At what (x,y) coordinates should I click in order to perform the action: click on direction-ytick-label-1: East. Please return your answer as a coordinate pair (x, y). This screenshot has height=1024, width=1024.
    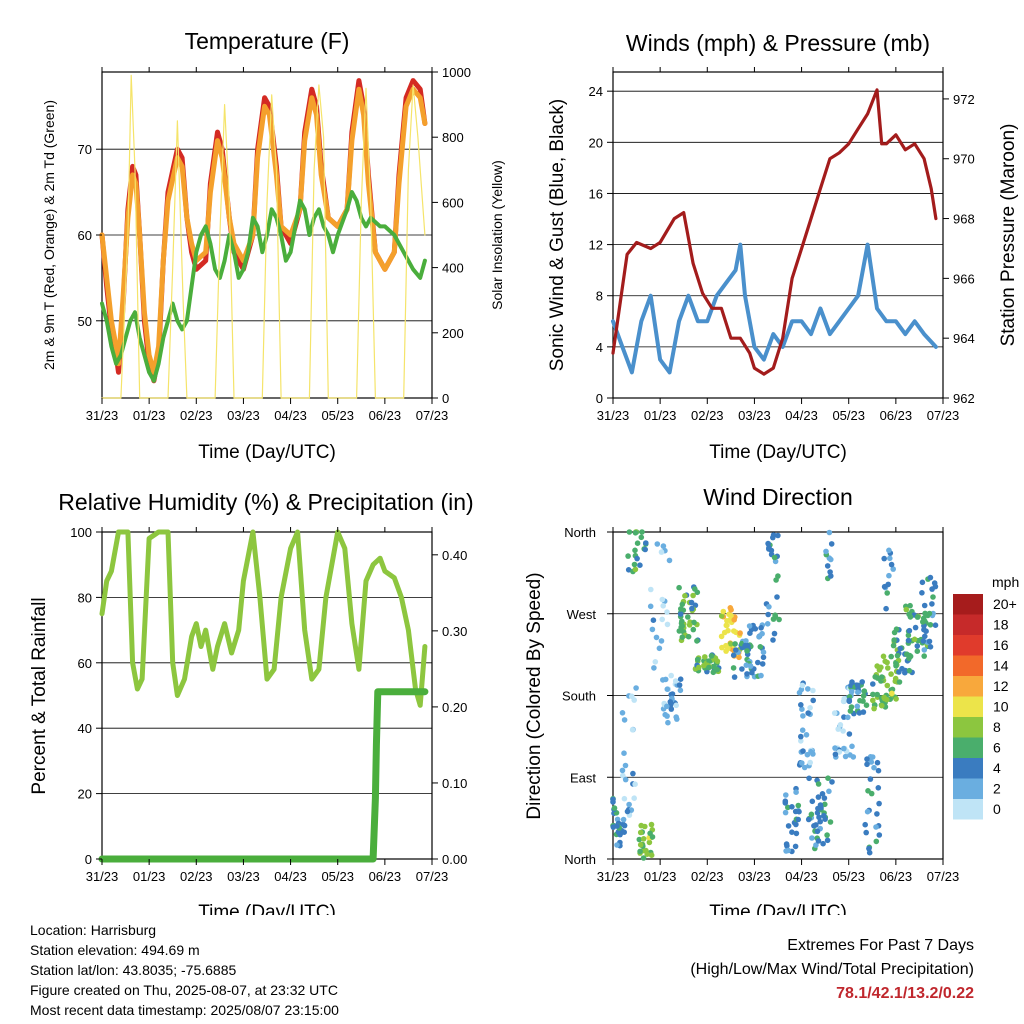
    Looking at the image, I should click on (583, 777).